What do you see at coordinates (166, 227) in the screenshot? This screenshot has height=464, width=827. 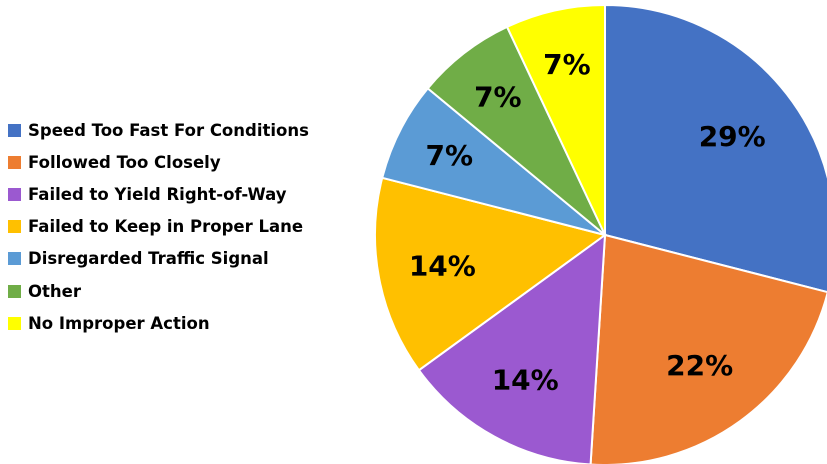 I see `legend-label: Failed to Keep in Proper Lane` at bounding box center [166, 227].